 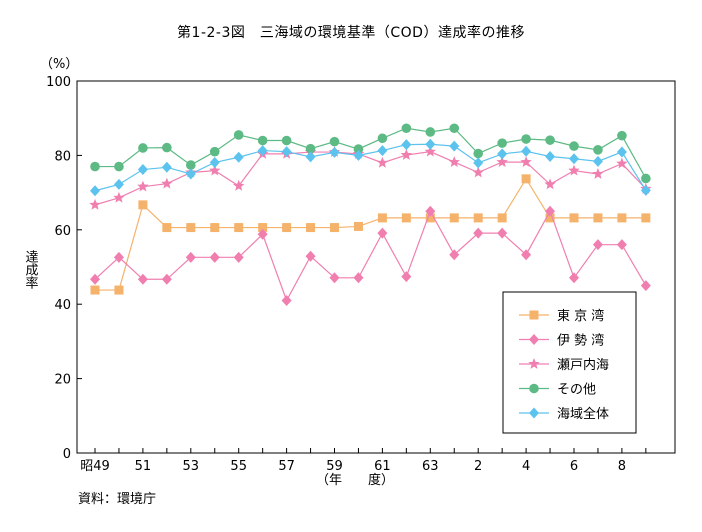 What do you see at coordinates (191, 466) in the screenshot?
I see `x-tick-label: 53` at bounding box center [191, 466].